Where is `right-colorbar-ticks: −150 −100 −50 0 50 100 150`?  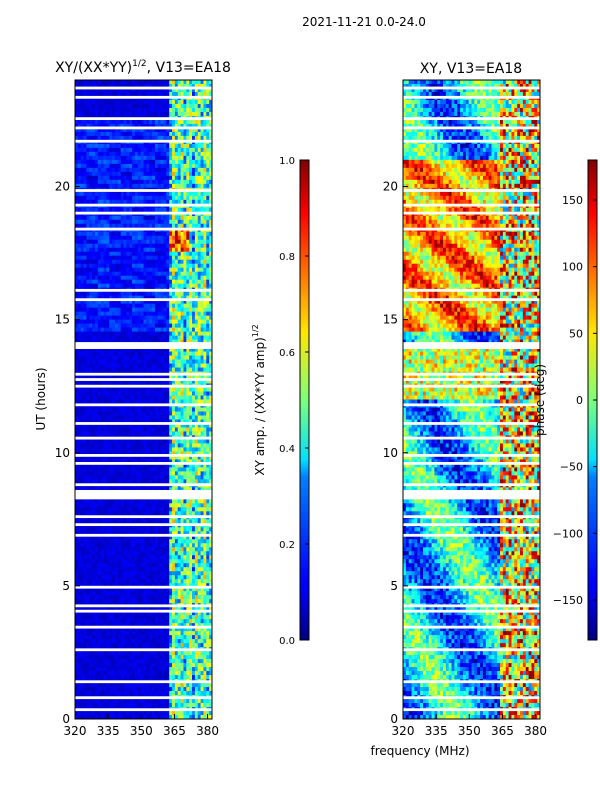 right-colorbar-ticks: −150 −100 −50 0 50 100 150 is located at coordinates (575, 400).